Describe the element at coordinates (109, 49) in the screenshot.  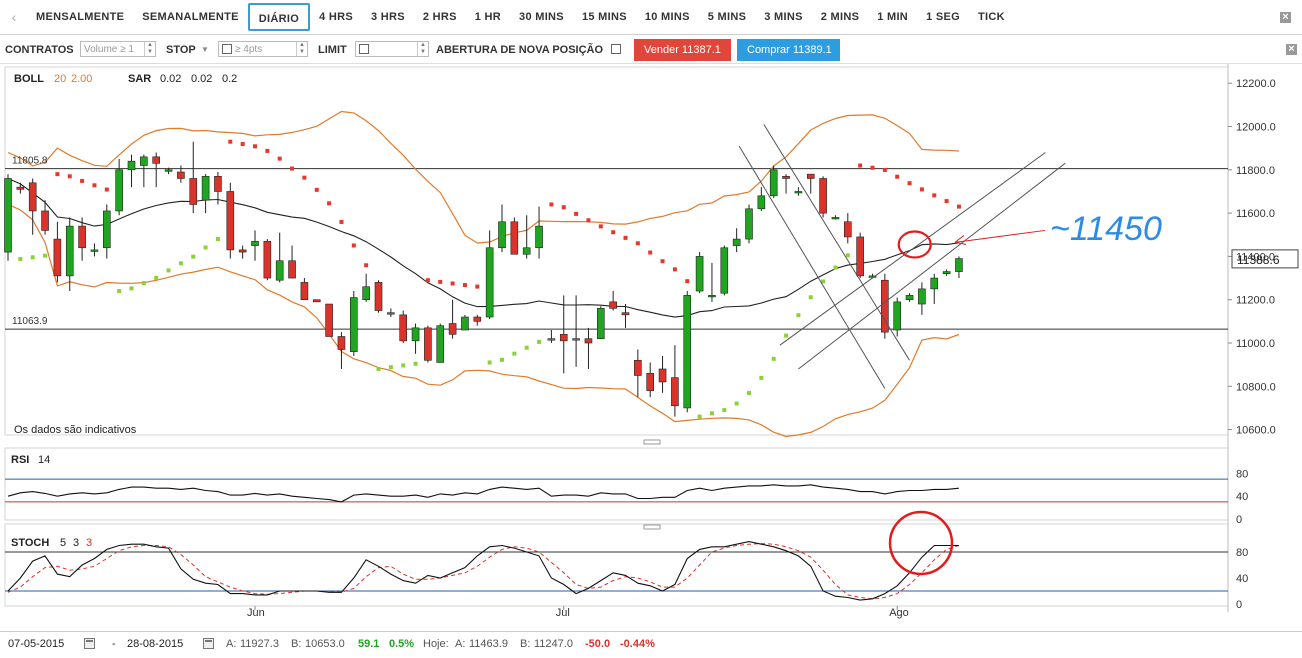
I see `volume-placeholder: Volume ≥ 1` at that location.